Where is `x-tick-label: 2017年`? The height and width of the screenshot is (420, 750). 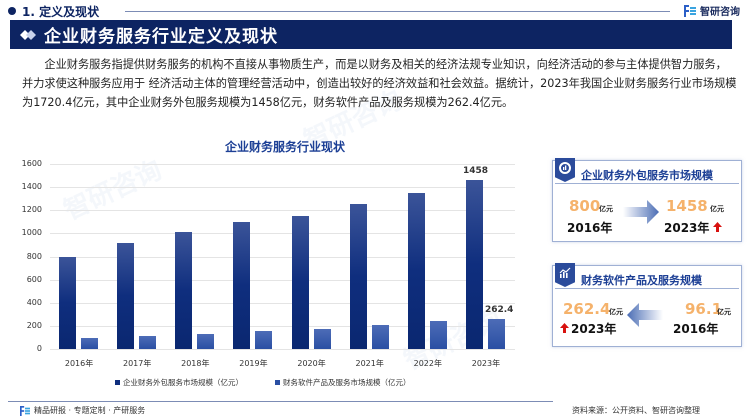
x-tick-label: 2017年 is located at coordinates (137, 363).